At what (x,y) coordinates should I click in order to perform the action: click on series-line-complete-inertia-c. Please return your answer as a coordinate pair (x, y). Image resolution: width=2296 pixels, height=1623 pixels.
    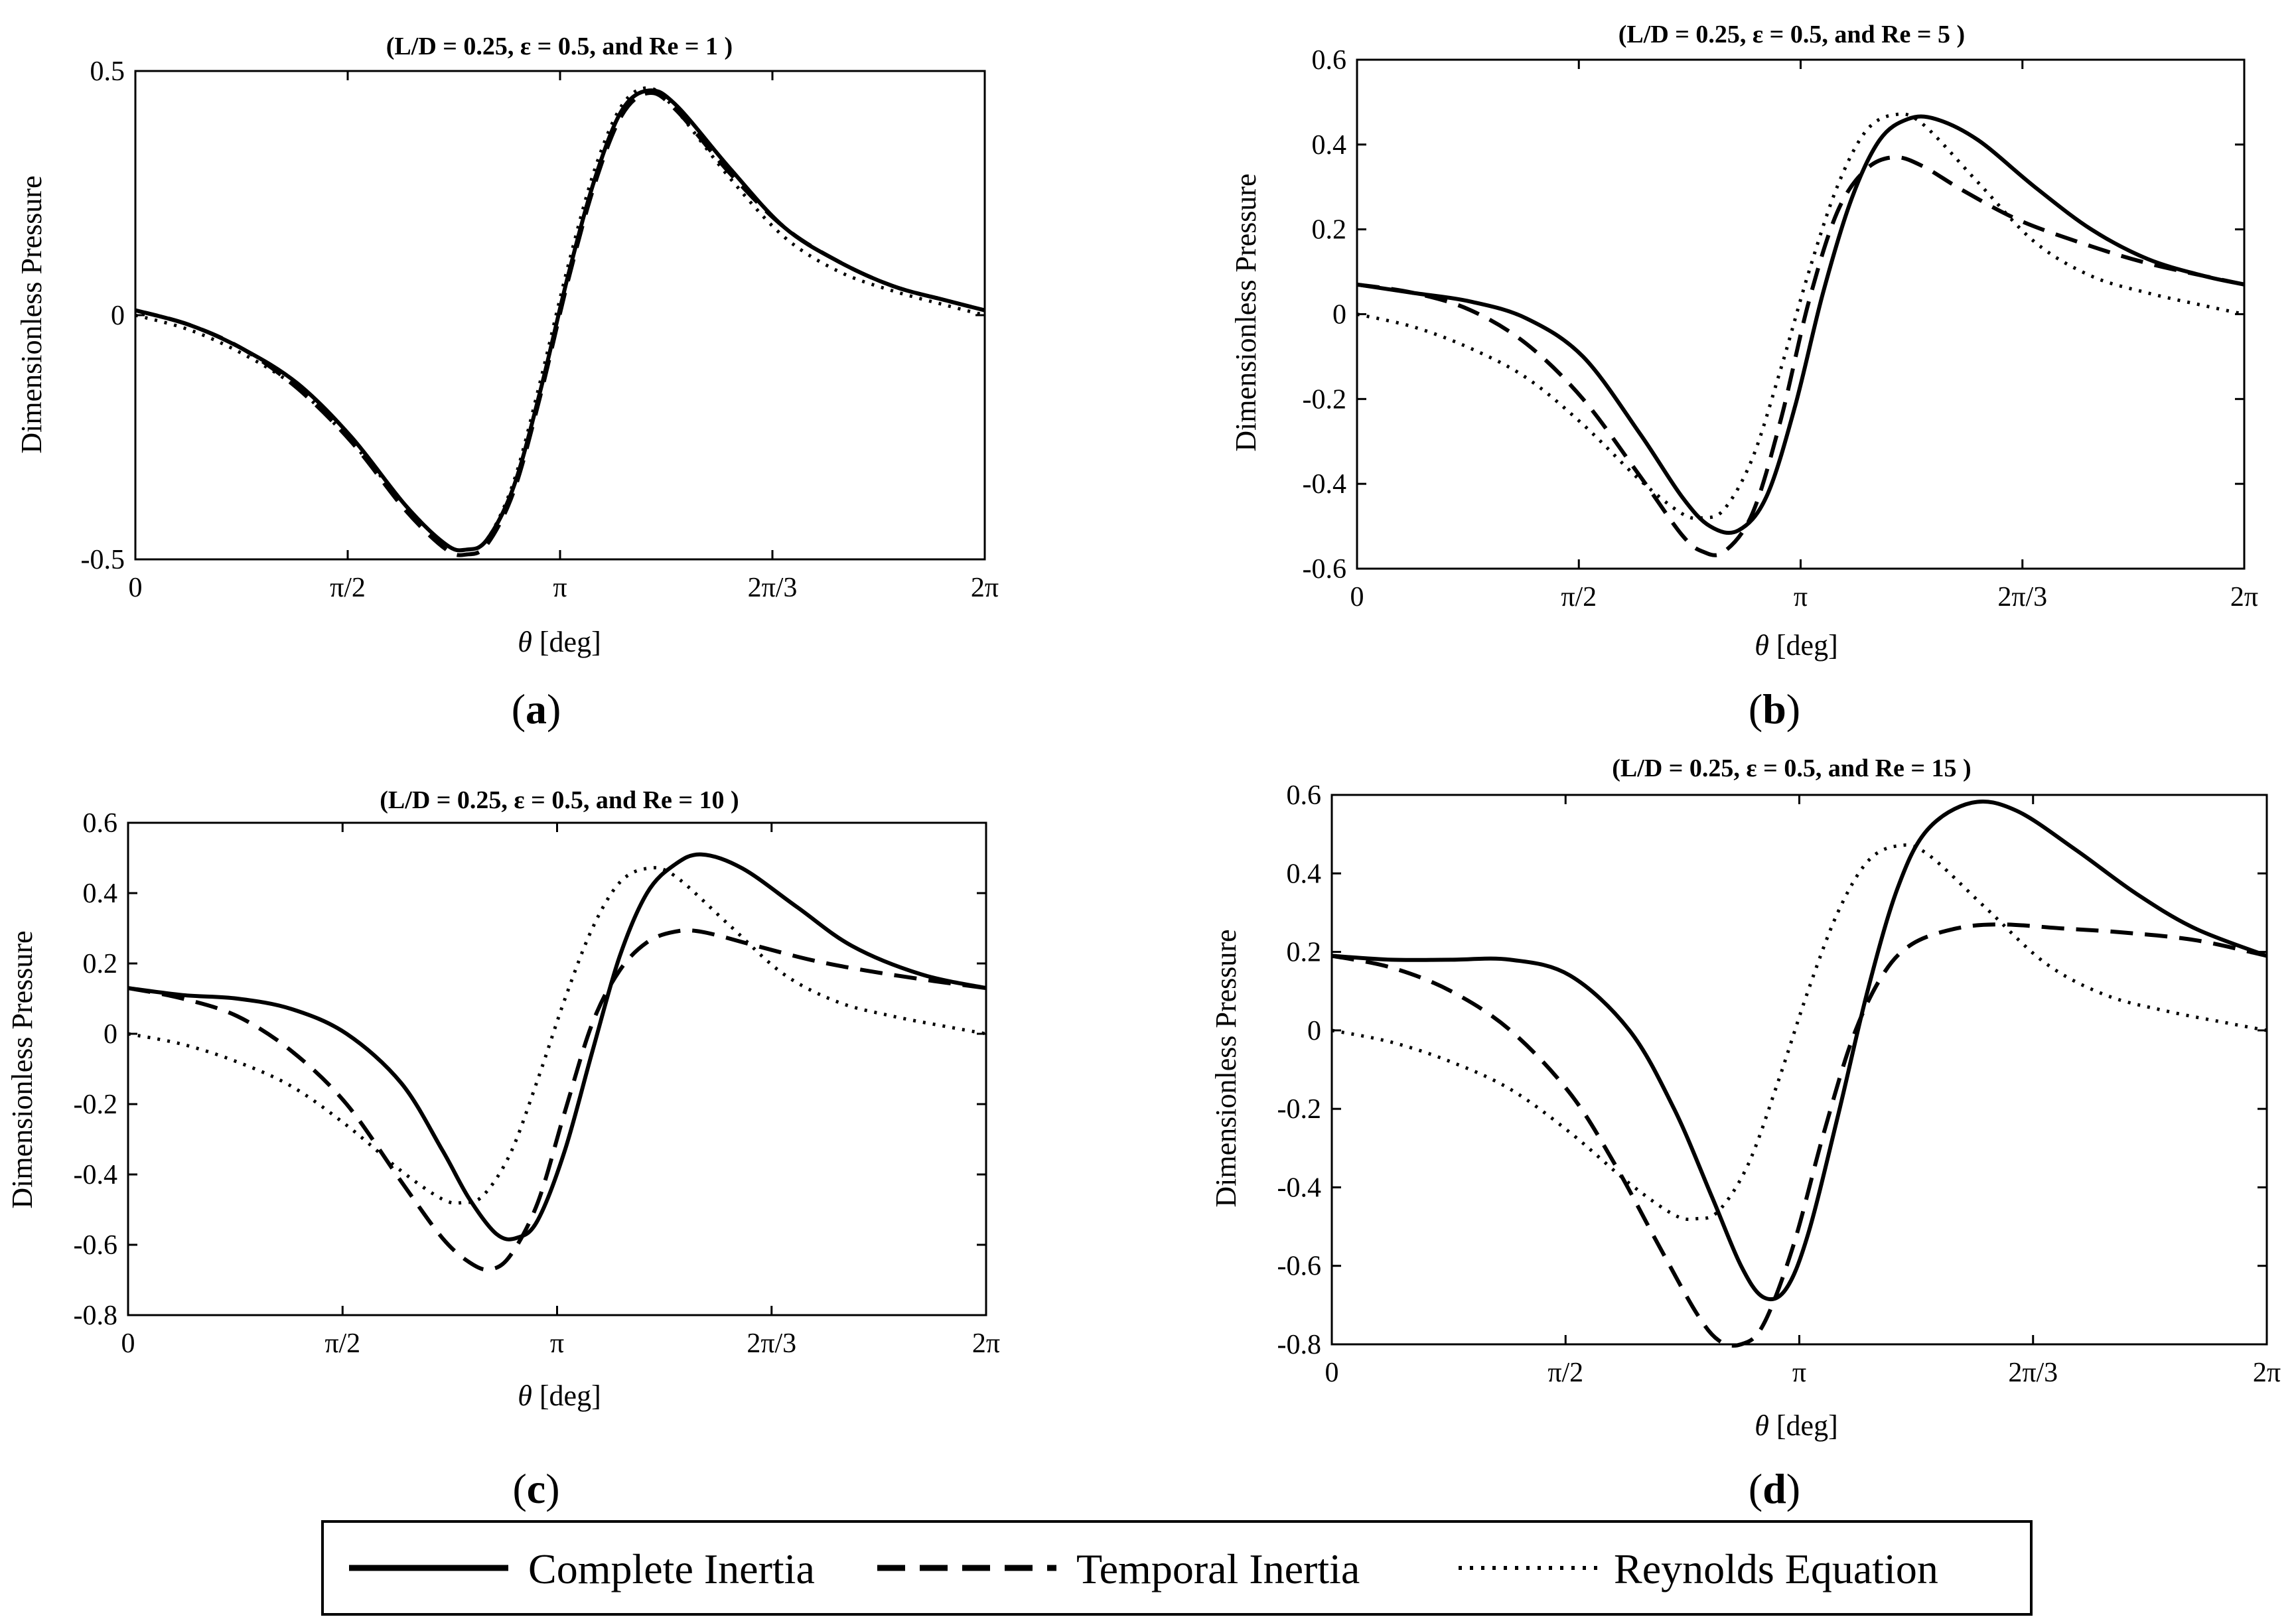
    Looking at the image, I should click on (557, 1046).